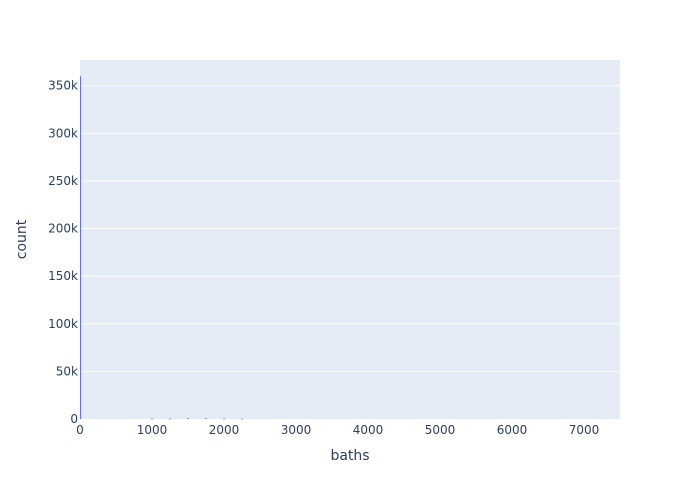 Image resolution: width=700 pixels, height=500 pixels. Describe the element at coordinates (368, 430) in the screenshot. I see `x-tick-label: 4000` at that location.